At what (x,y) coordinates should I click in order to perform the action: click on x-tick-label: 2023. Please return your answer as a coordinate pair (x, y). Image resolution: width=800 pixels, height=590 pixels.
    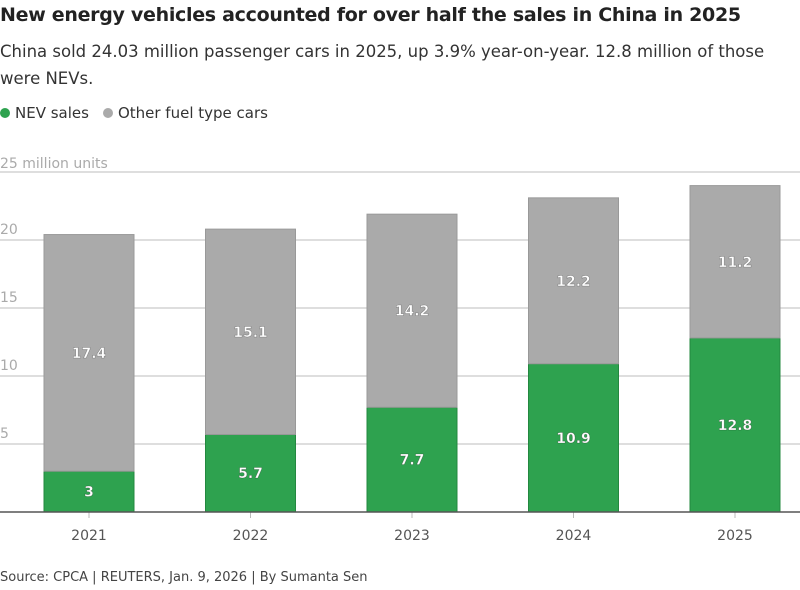
    Looking at the image, I should click on (412, 536).